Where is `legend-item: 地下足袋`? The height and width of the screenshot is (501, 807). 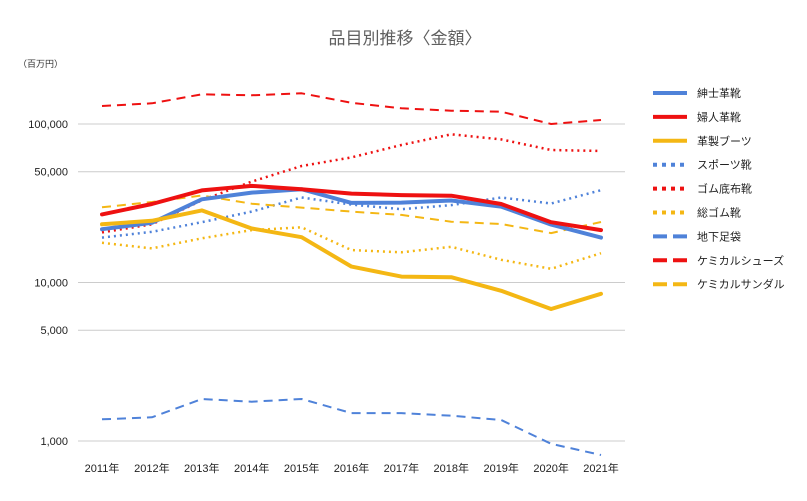 legend-item: 地下足袋 is located at coordinates (697, 236).